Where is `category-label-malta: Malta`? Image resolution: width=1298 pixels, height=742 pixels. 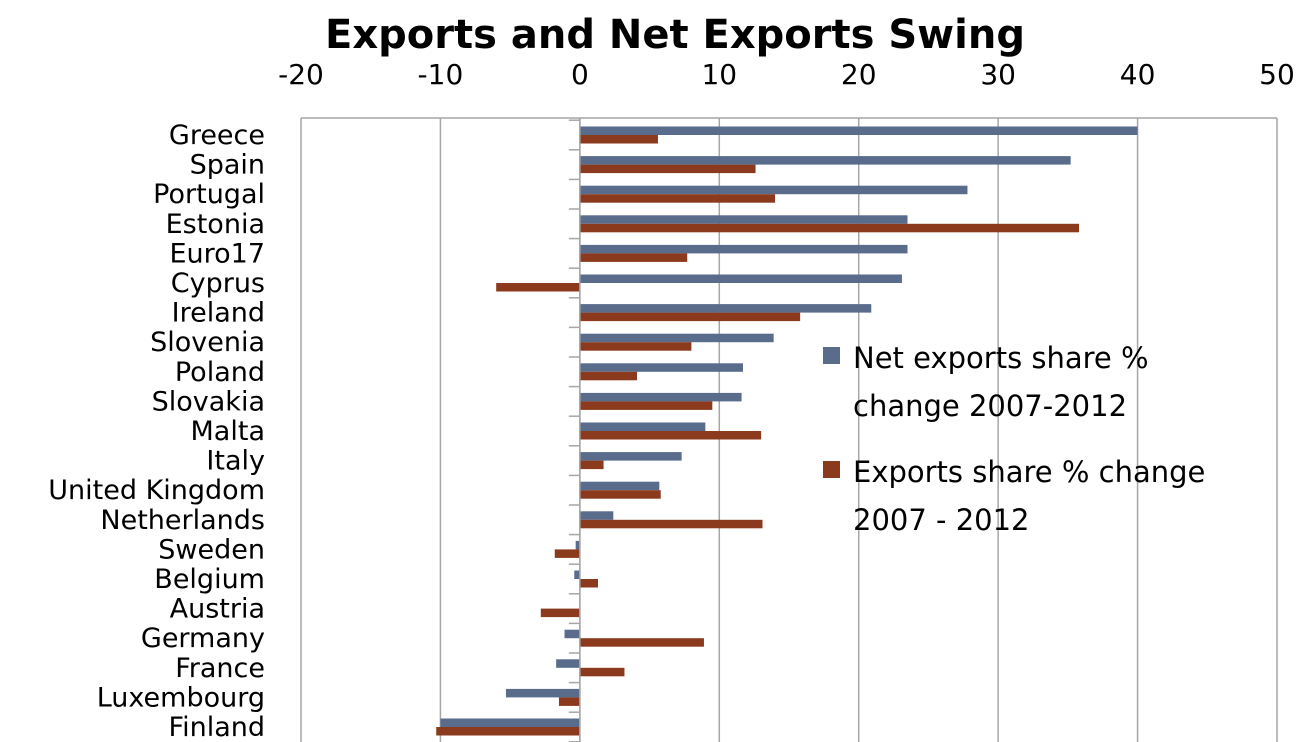 category-label-malta: Malta is located at coordinates (228, 431).